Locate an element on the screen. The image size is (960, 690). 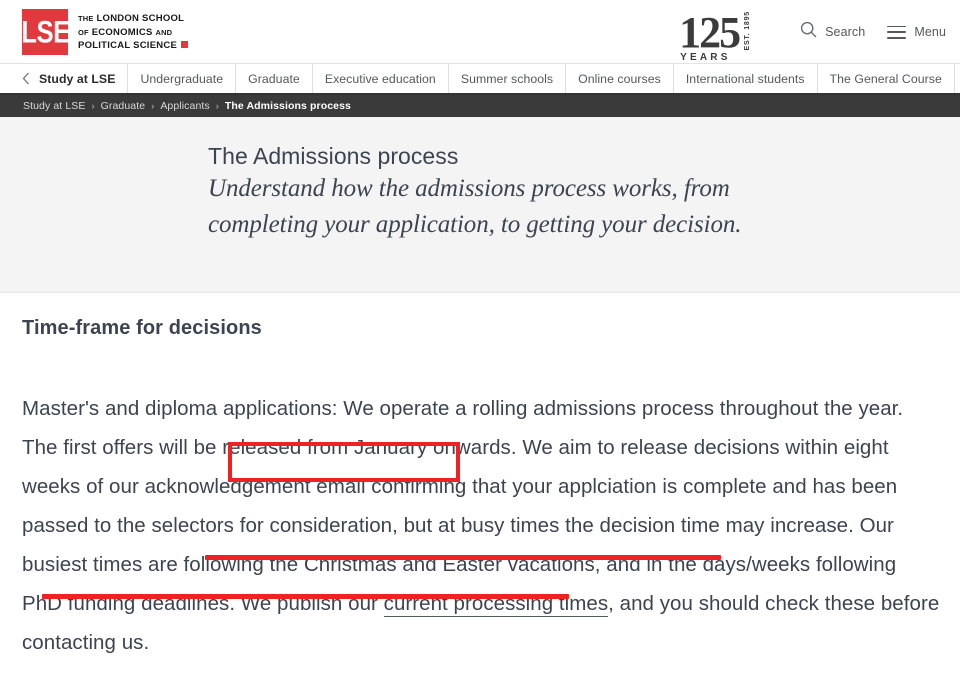
nav-item-summer-schools: Summer schools is located at coordinates (508, 78).